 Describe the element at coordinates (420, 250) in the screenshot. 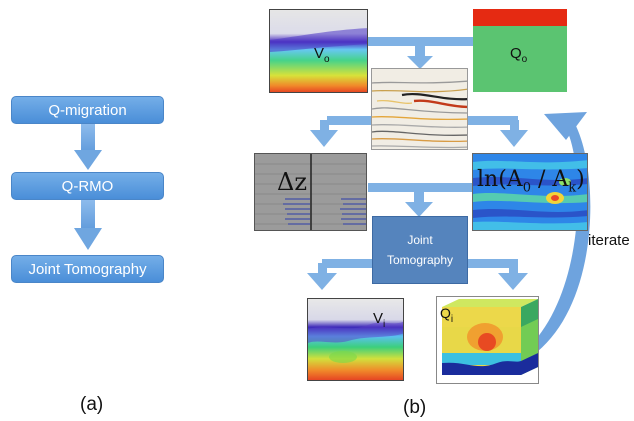

I see `joint-tomography-box: Joint Tomography` at that location.